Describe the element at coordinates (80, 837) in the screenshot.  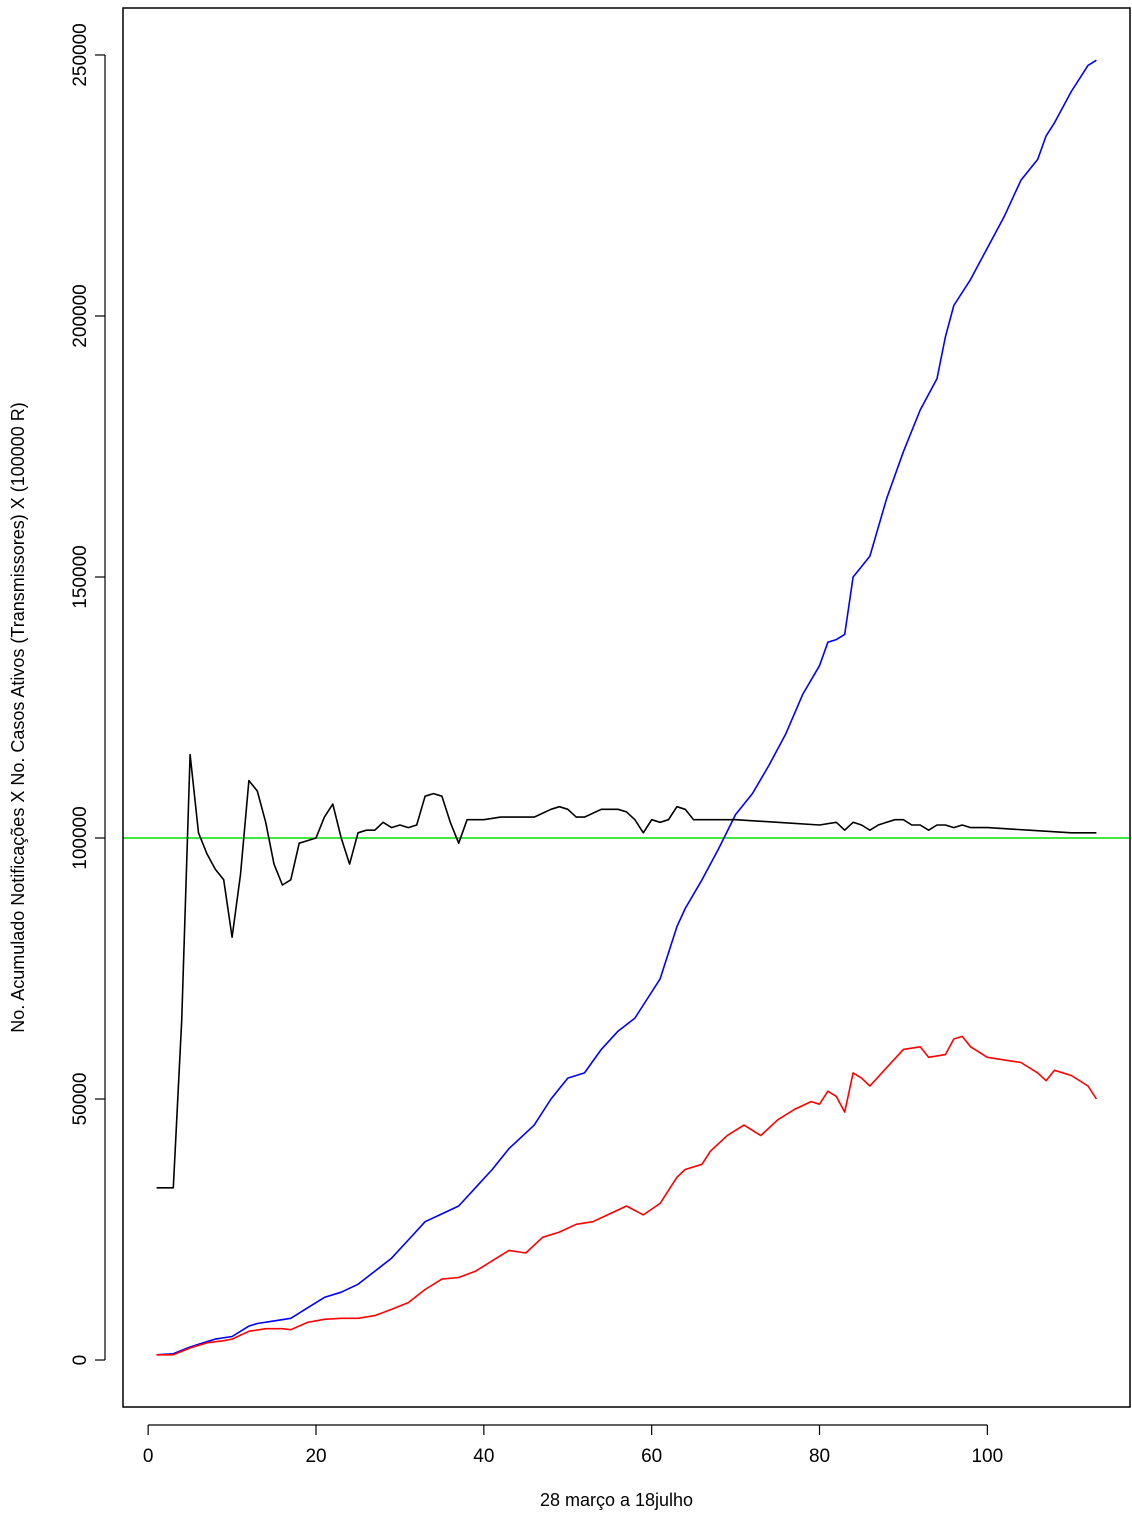
I see `y-tick-label: 100000` at that location.